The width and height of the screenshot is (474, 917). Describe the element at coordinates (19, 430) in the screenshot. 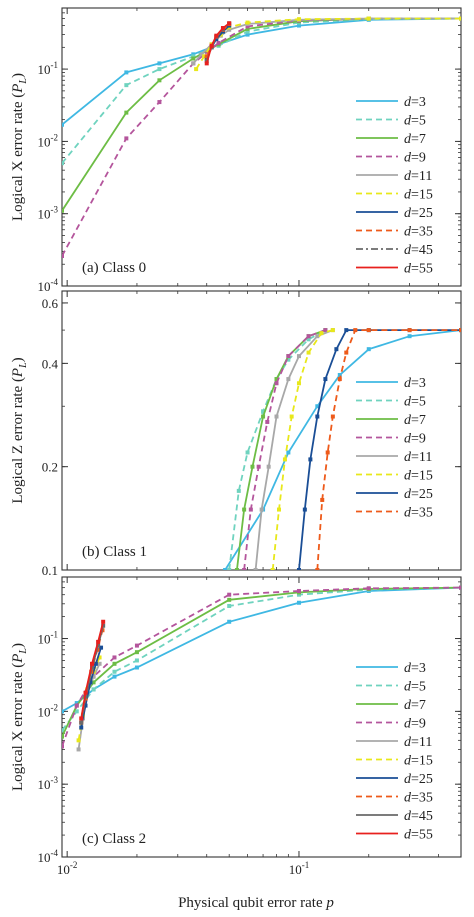

I see `y-axis-label: Logical Z error rate (PL)` at that location.